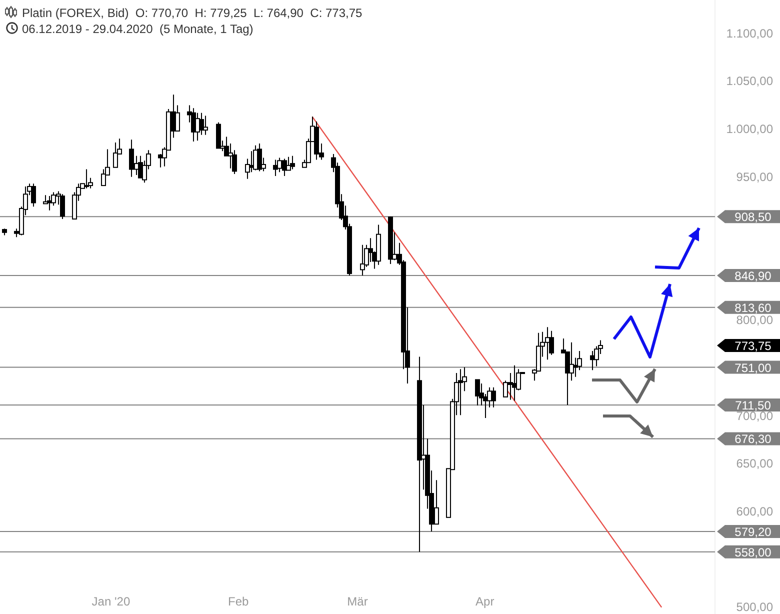  I want to click on x-tick-label: Mär, so click(357, 601).